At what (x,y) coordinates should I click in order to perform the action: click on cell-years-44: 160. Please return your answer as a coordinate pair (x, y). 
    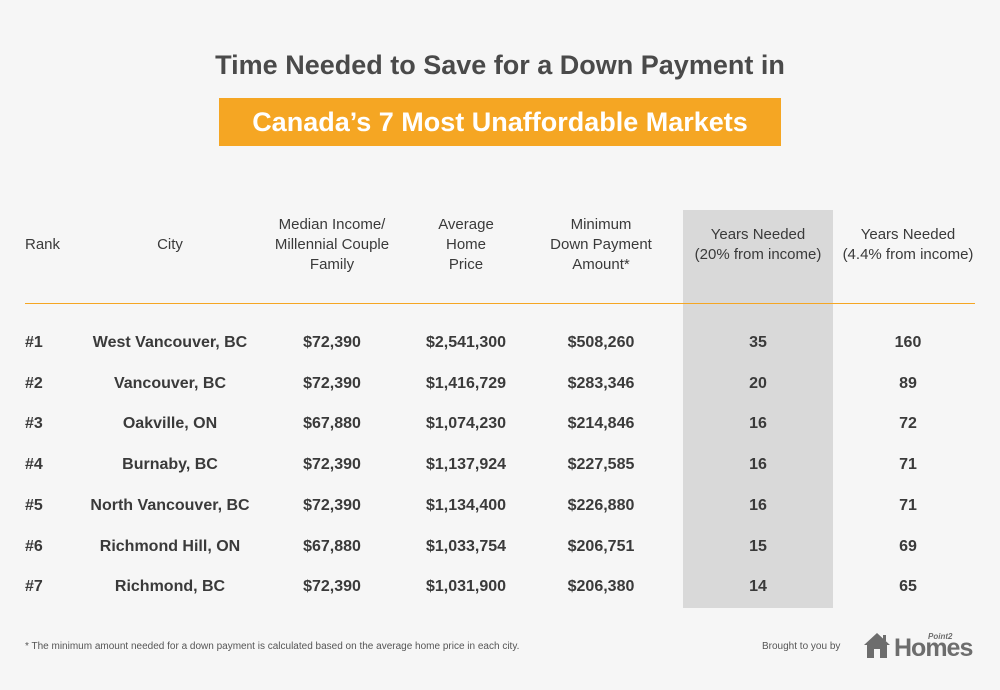
    Looking at the image, I should click on (908, 342).